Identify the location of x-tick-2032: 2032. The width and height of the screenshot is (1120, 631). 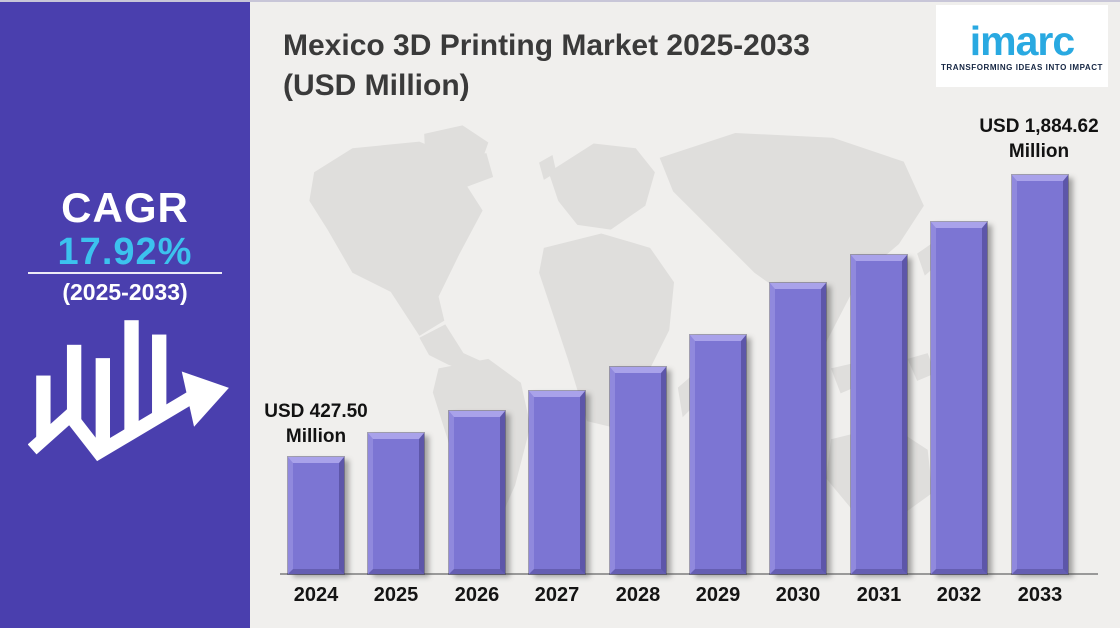
(959, 595).